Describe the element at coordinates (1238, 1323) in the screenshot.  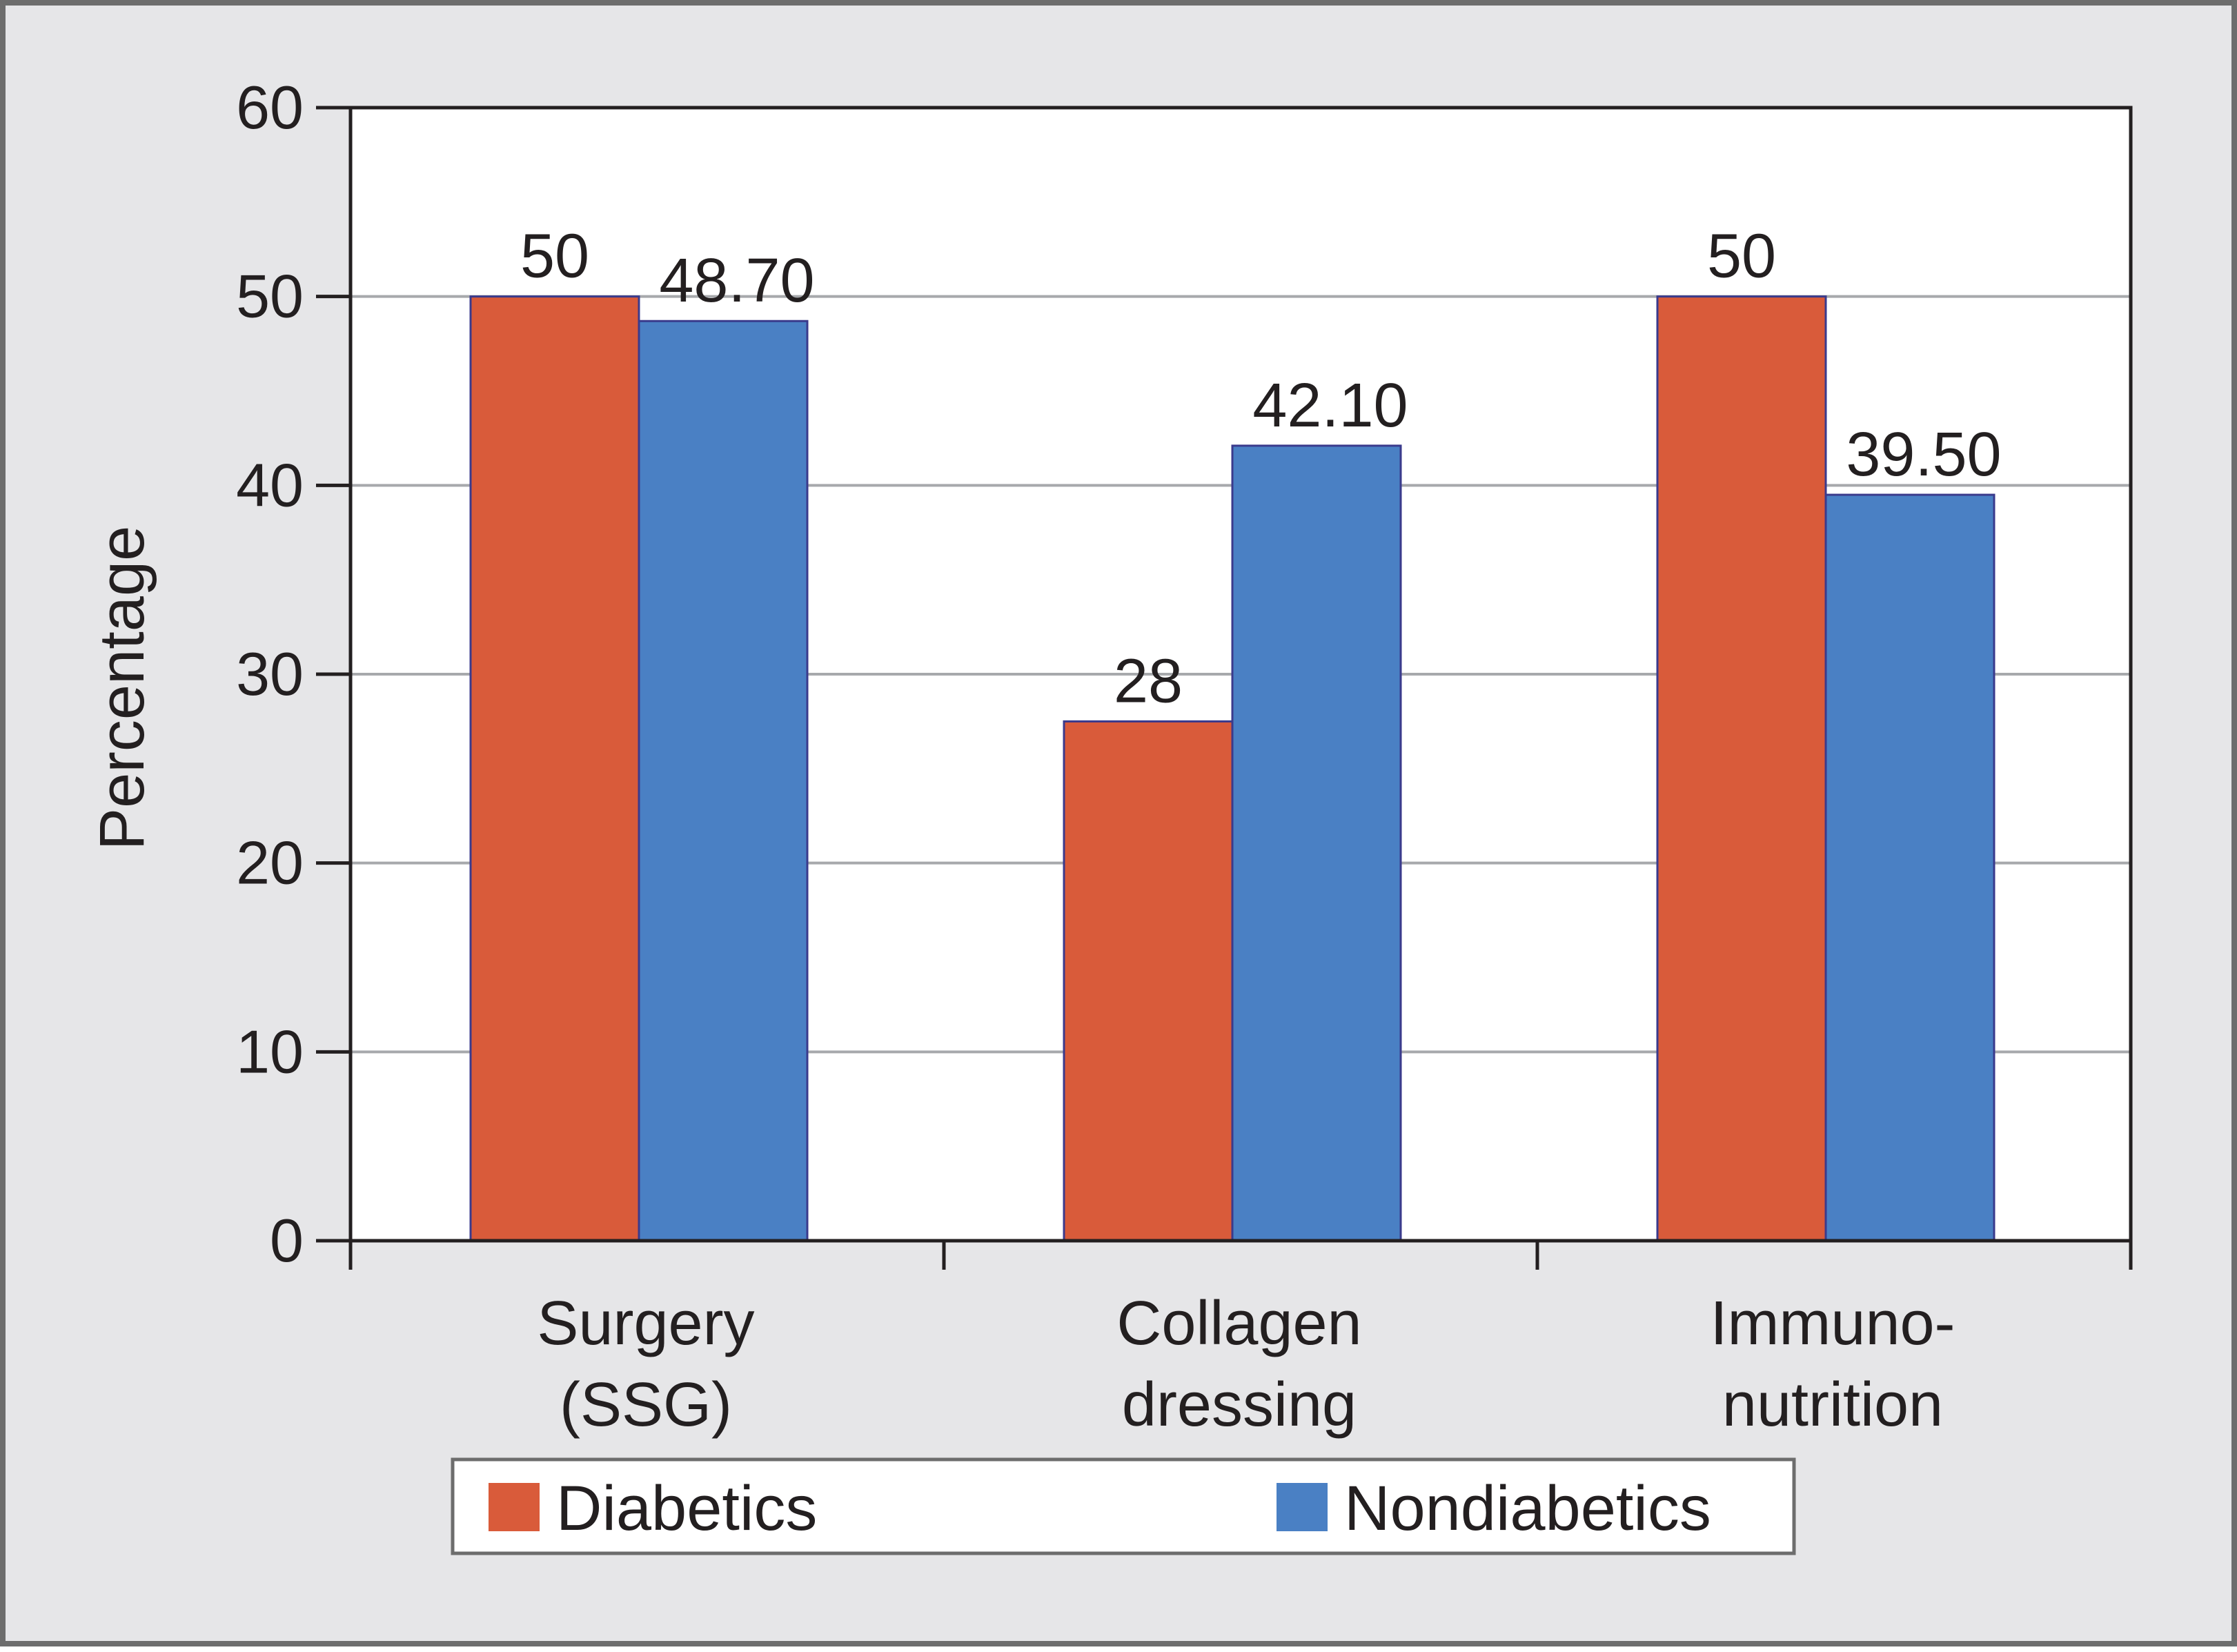
I see `x-category-label: Collagen` at that location.